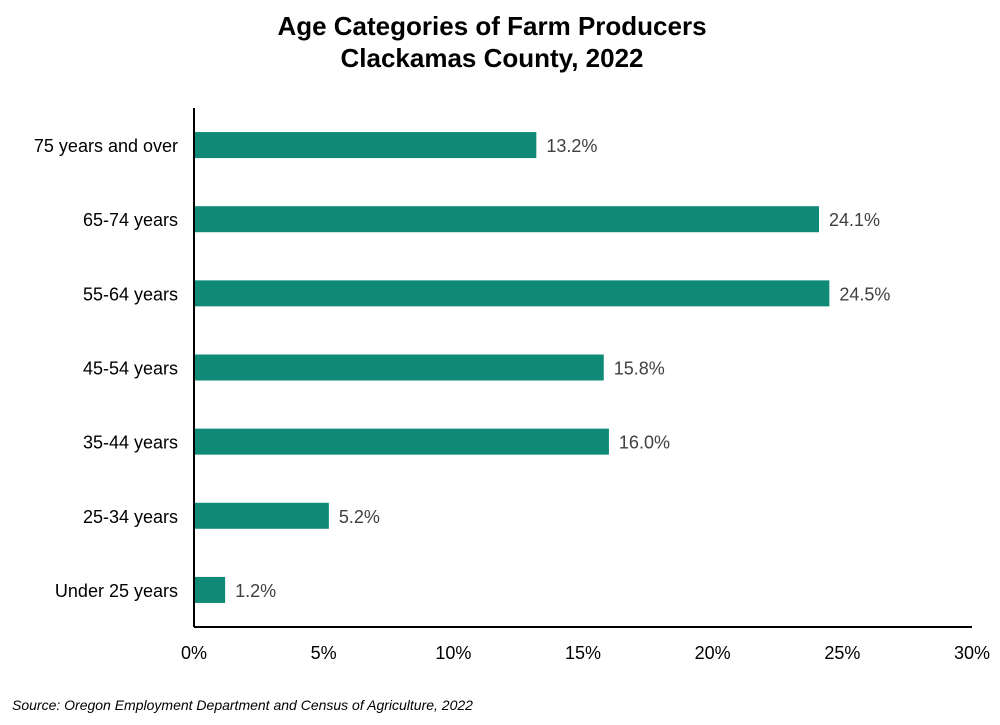 This screenshot has height=725, width=1000. Describe the element at coordinates (583, 653) in the screenshot. I see `x-tick-label: 15%` at that location.